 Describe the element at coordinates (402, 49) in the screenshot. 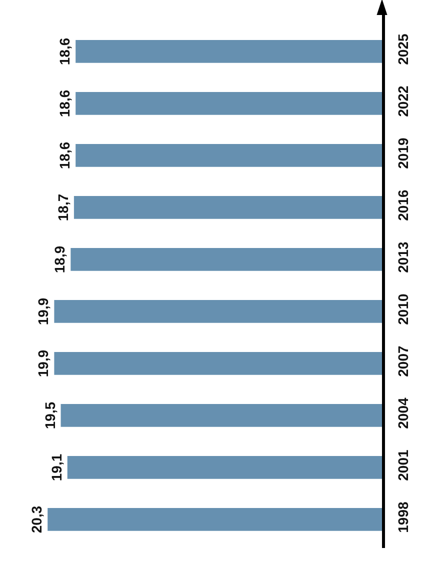

I see `y-tick-label: 2025` at that location.